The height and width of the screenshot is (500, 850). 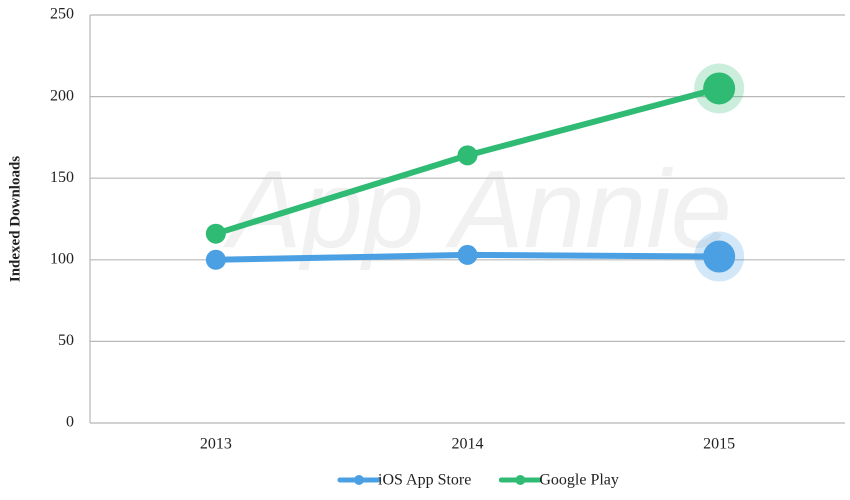 What do you see at coordinates (62, 95) in the screenshot?
I see `y-tick-label: 200` at bounding box center [62, 95].